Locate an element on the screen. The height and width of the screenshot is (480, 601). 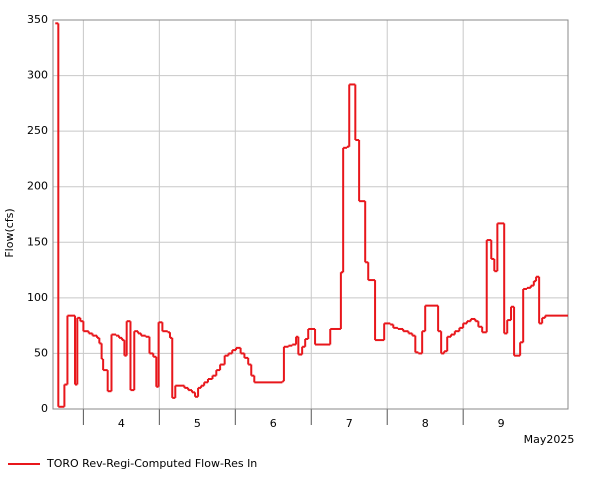
y-tick-label: 200 is located at coordinates (37, 186).